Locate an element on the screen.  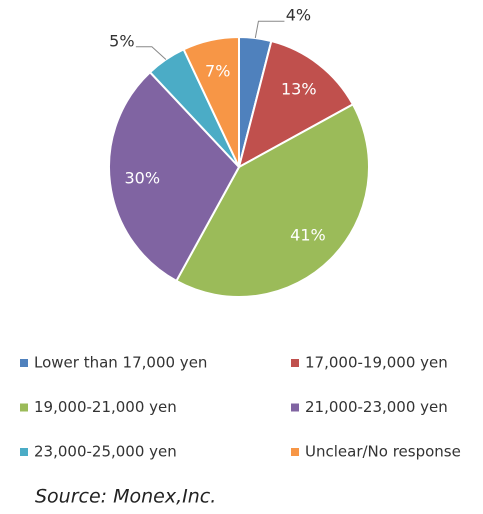
data-label: 41% is located at coordinates (308, 234).